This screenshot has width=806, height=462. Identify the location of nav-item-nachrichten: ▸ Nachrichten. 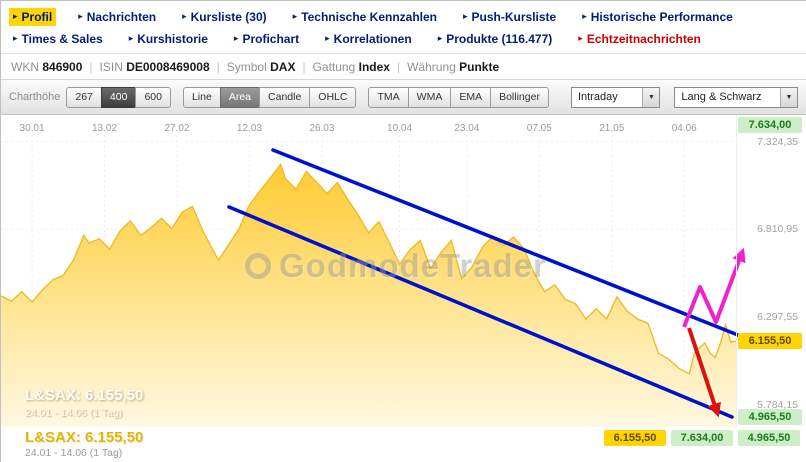
(117, 17).